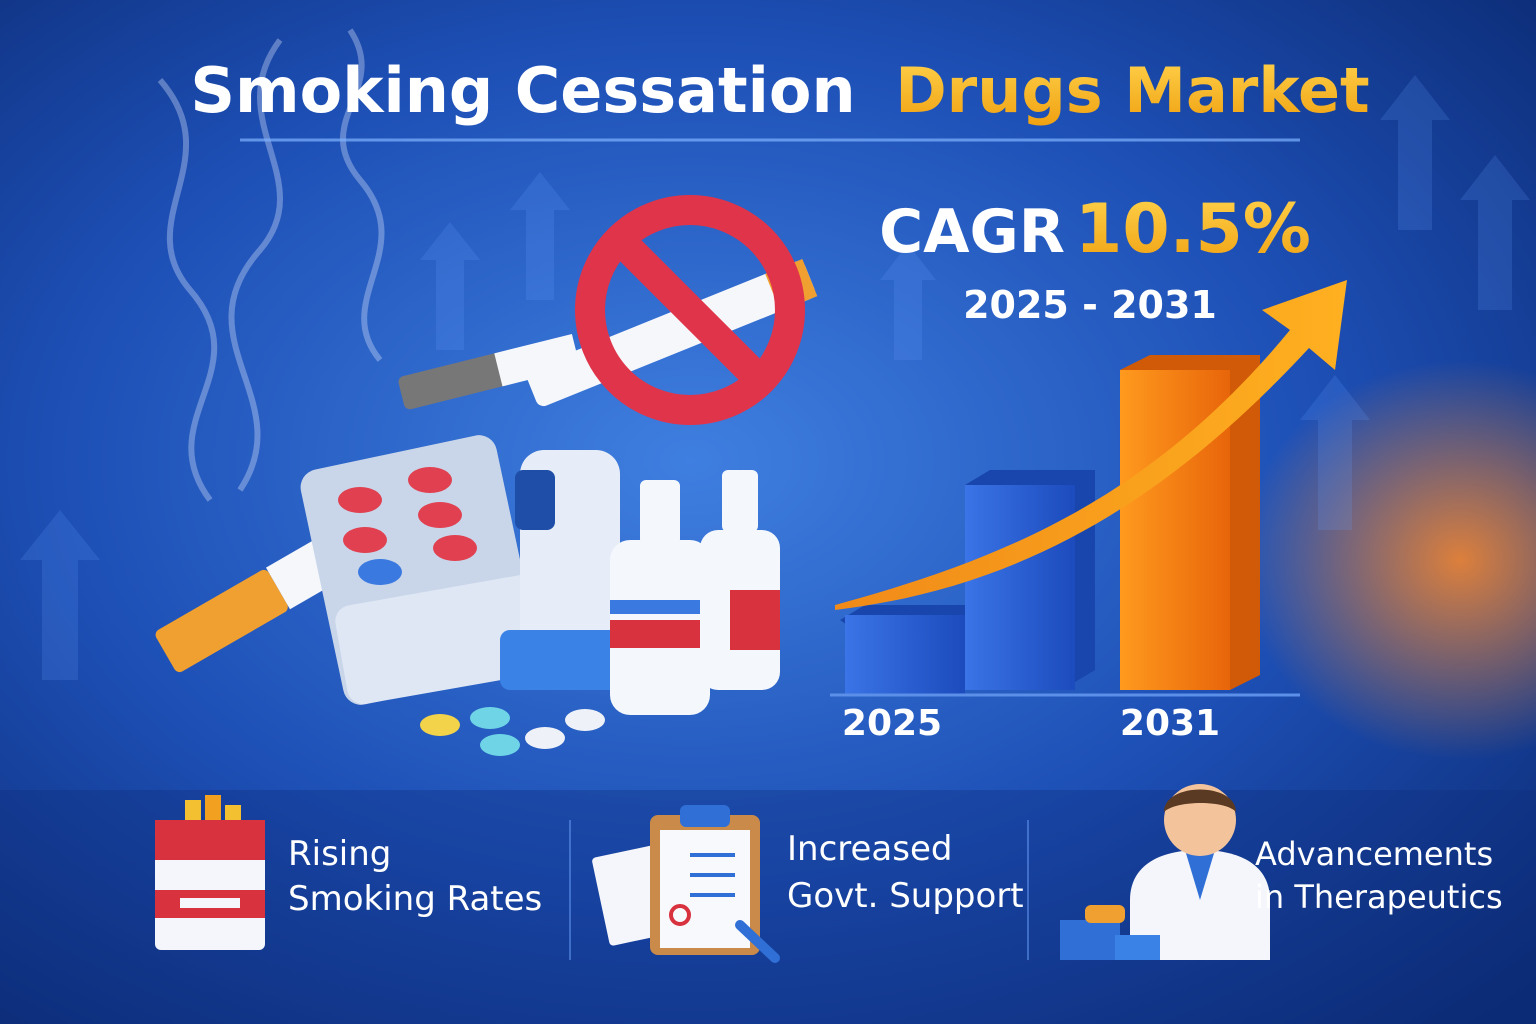  Describe the element at coordinates (1374, 854) in the screenshot. I see `feature-line: Advancements` at that location.